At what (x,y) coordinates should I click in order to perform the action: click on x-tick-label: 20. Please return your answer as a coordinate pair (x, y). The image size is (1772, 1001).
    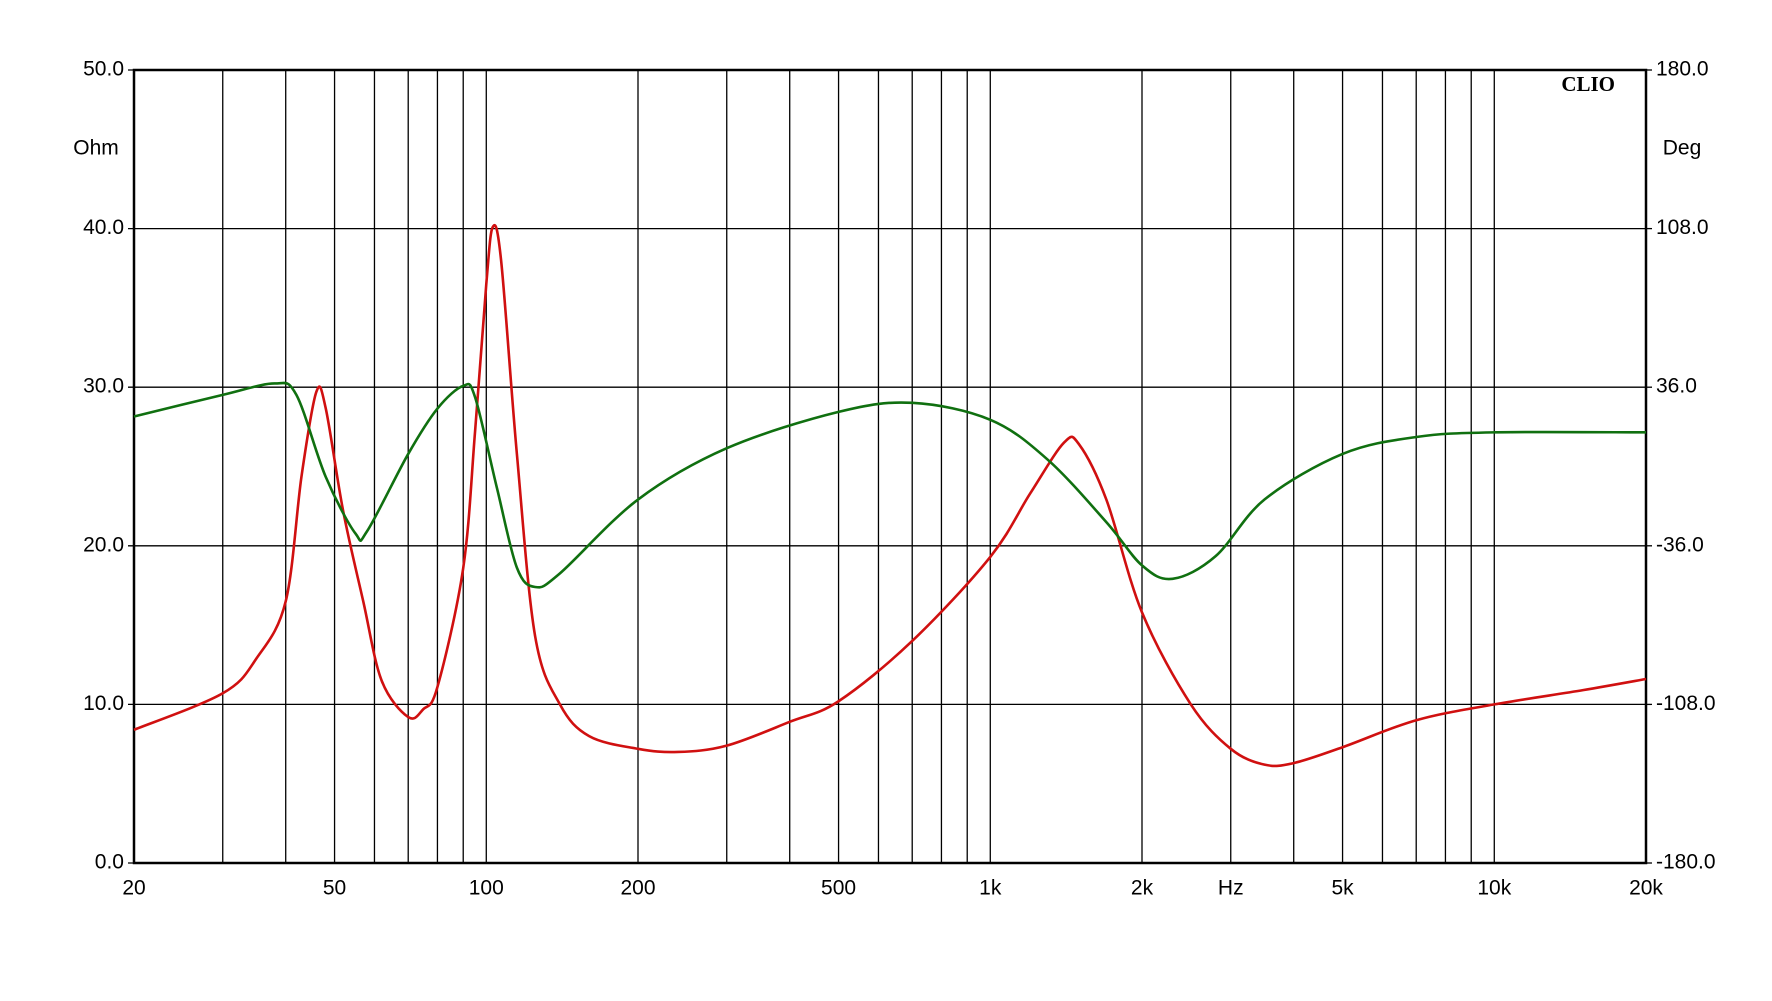
    Looking at the image, I should click on (133, 888).